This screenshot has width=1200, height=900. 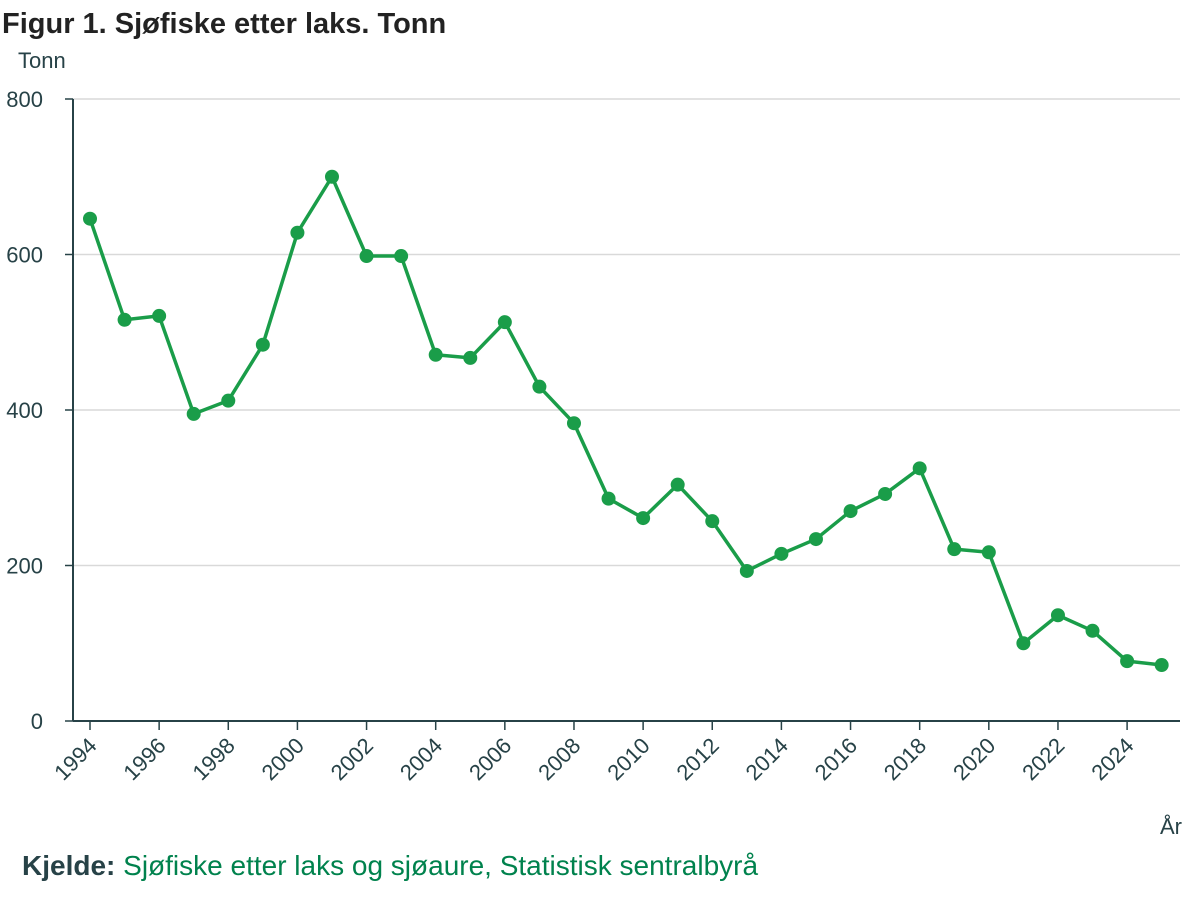 What do you see at coordinates (1043, 759) in the screenshot?
I see `x-tick-label: 2022` at bounding box center [1043, 759].